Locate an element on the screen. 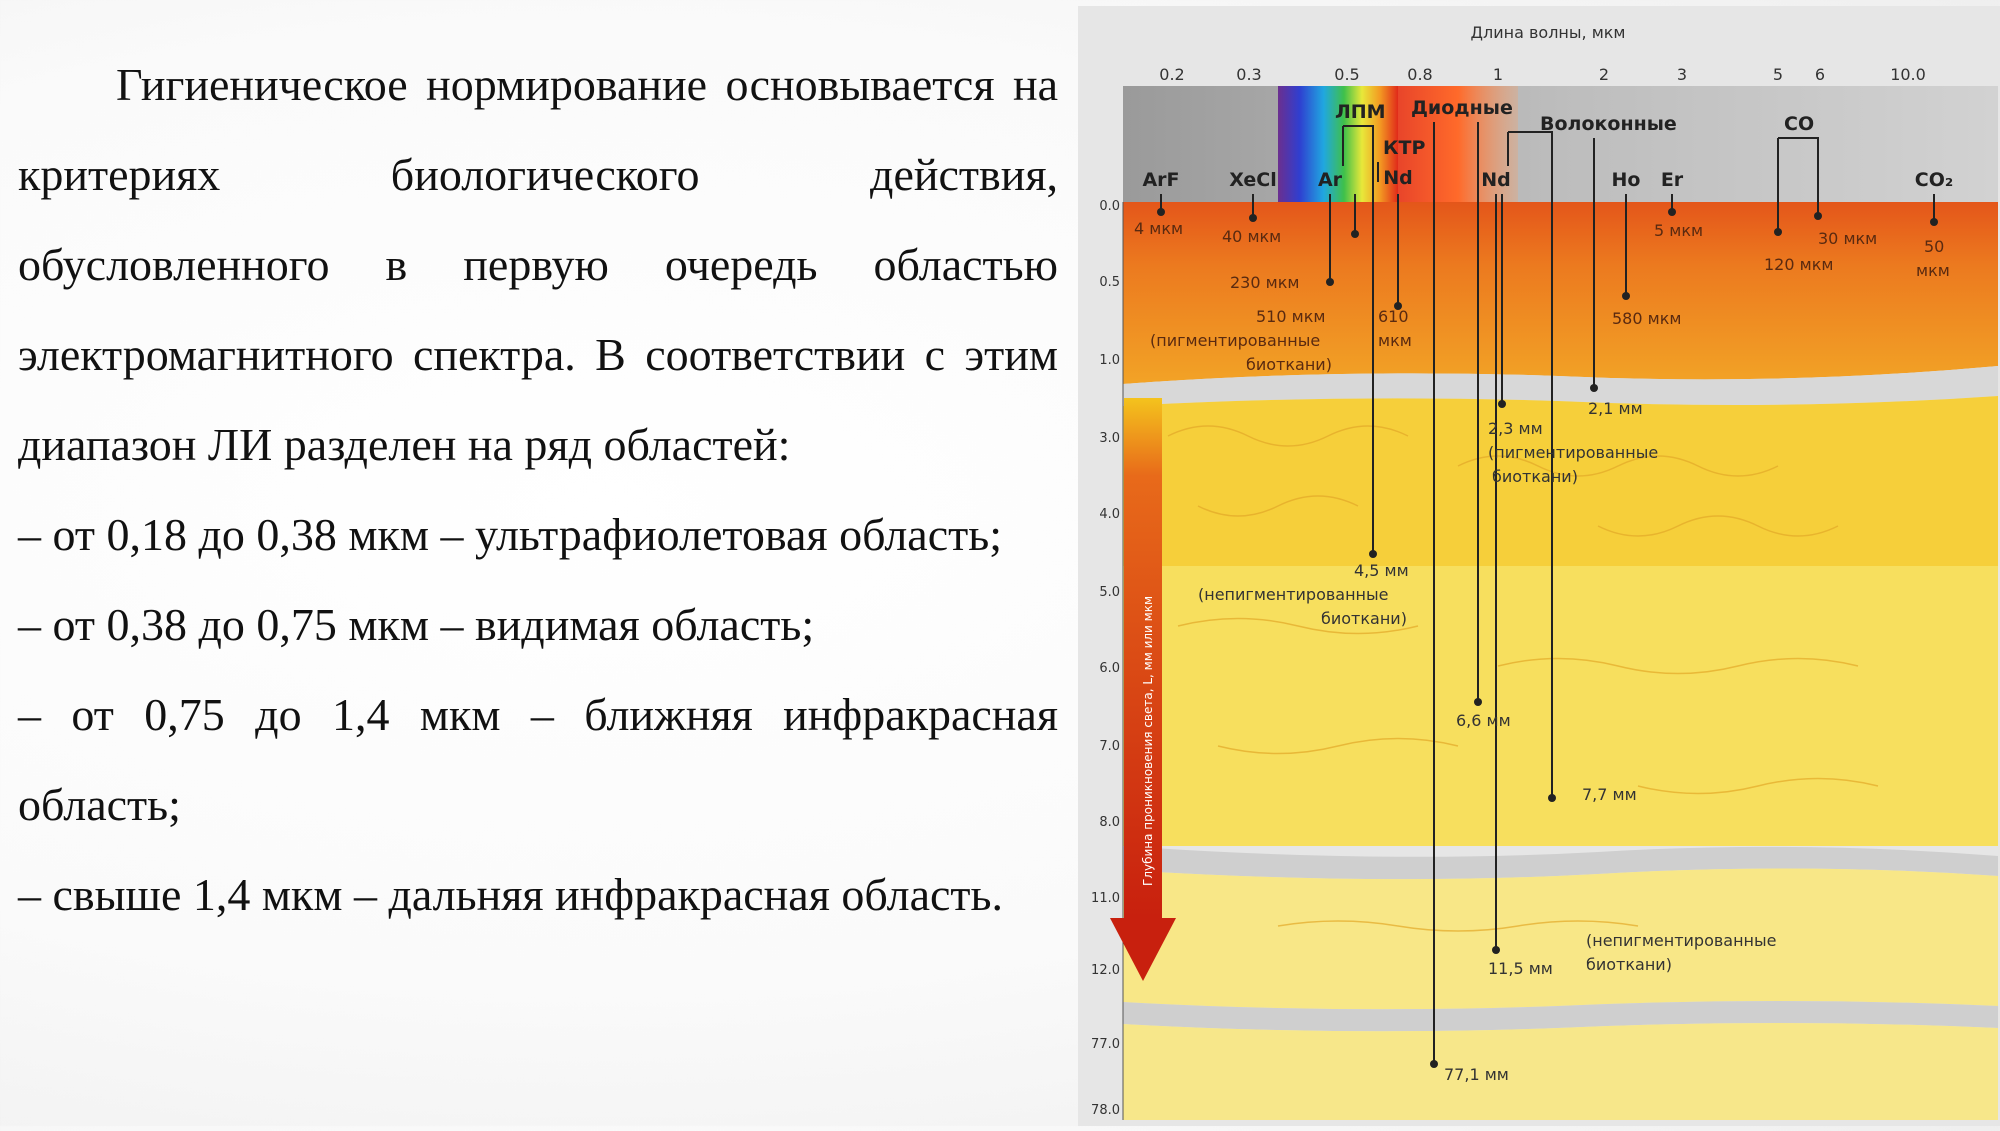 This screenshot has width=2000, height=1131. depth-diode-66: 6,6 мм is located at coordinates (1483, 720).